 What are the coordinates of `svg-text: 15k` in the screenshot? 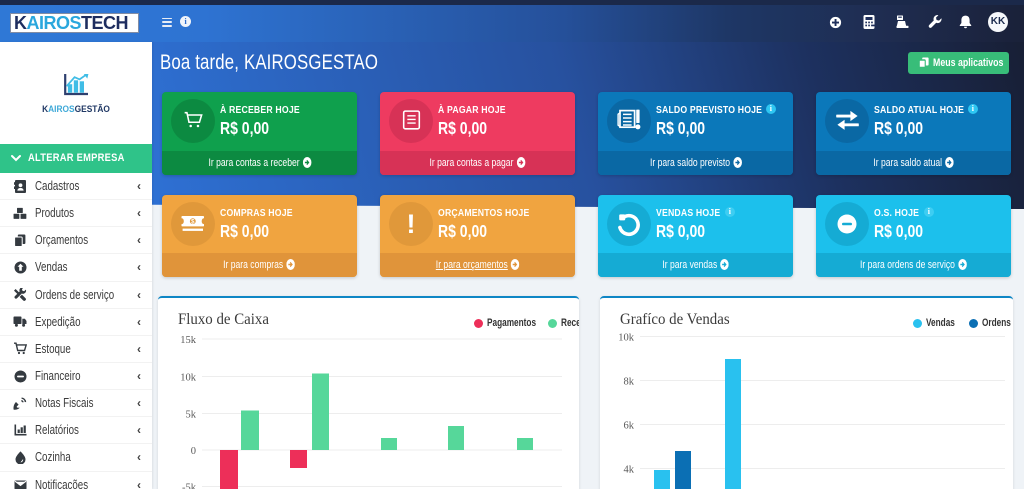 It's located at (188, 340).